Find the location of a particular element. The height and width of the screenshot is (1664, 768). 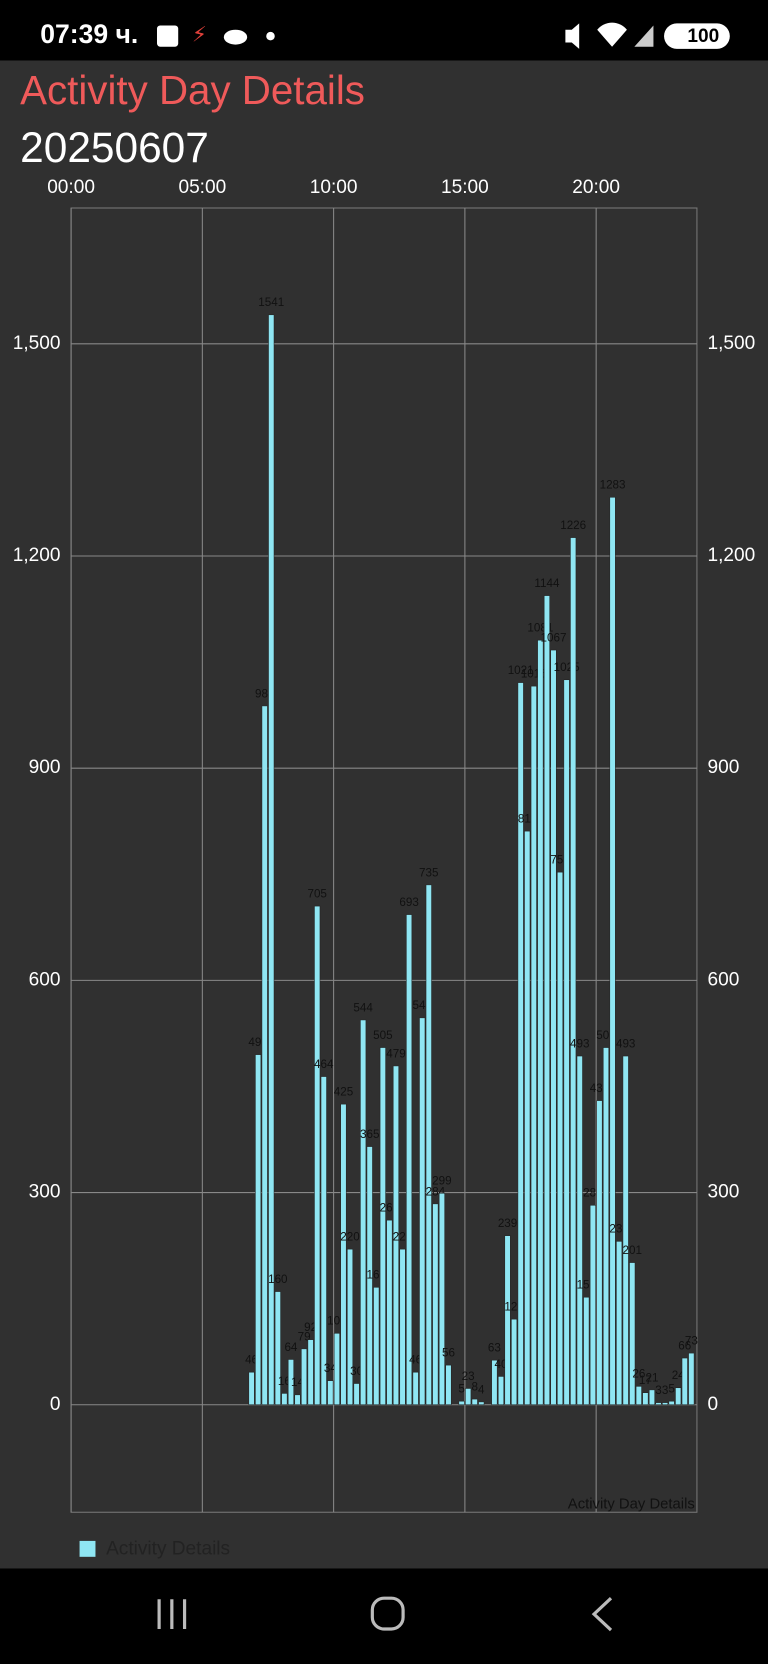

screen-title: Activity Day Details is located at coordinates (192, 90).